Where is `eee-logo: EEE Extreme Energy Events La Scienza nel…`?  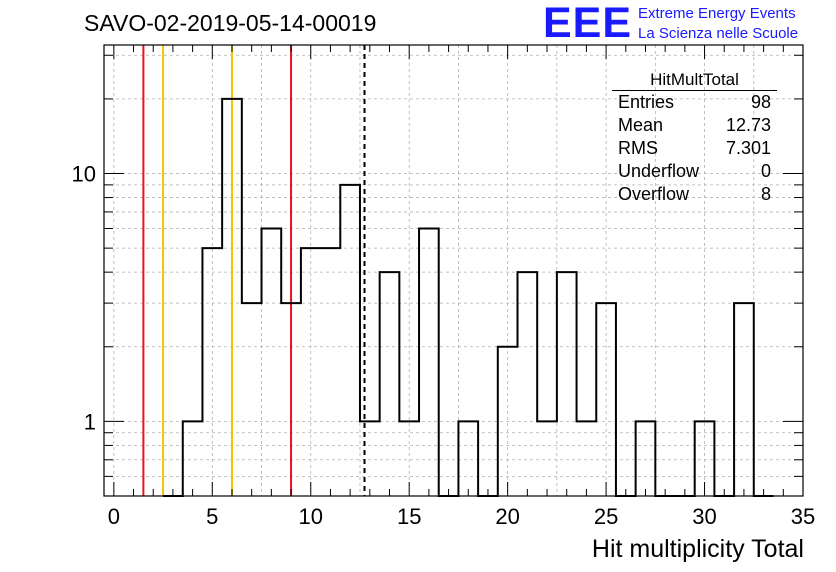 eee-logo: EEE Extreme Energy Events La Scienza nel… is located at coordinates (688, 23).